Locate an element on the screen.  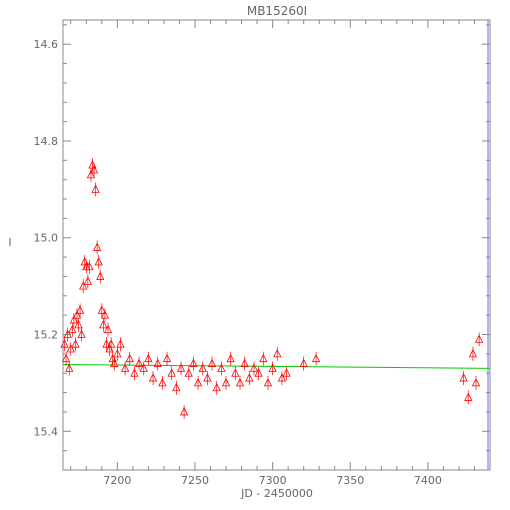
x-tick-label: 7350 is located at coordinates (350, 480).